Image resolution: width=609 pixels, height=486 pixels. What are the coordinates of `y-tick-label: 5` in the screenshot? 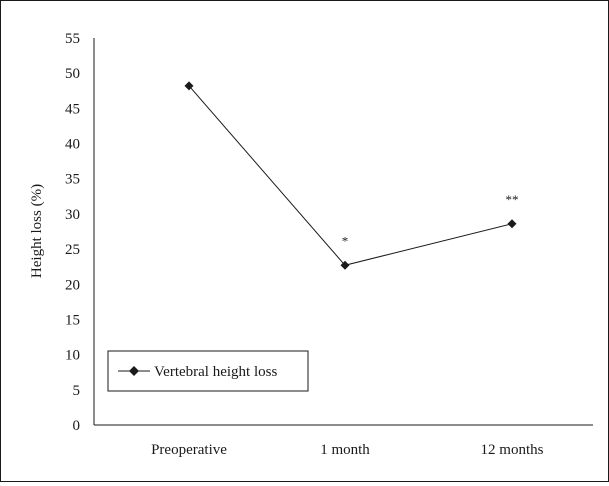 It's located at (77, 391).